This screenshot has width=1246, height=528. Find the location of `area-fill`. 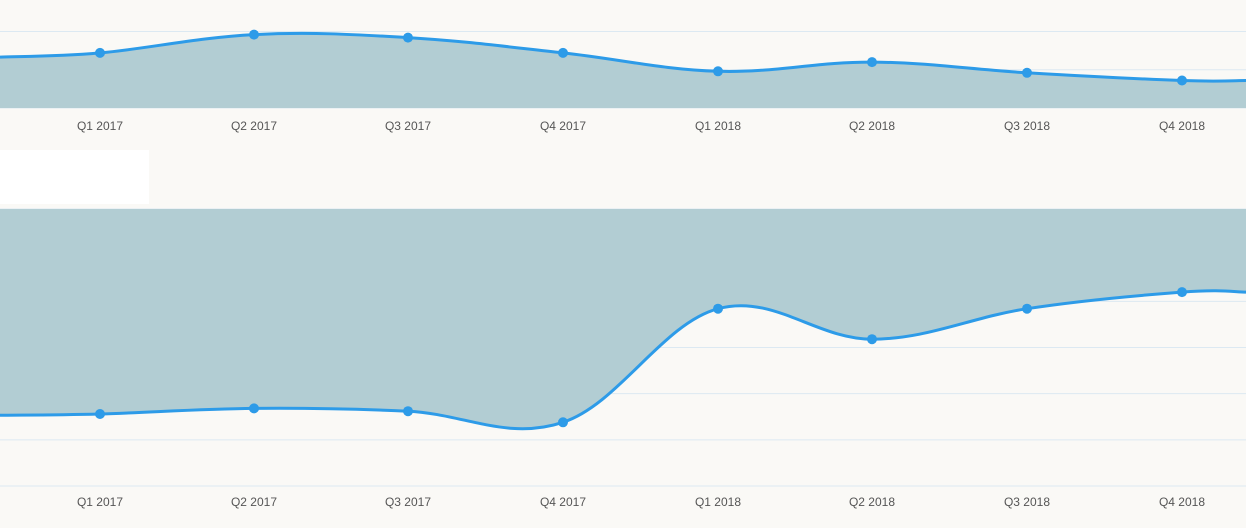

area-fill is located at coordinates (623, 70).